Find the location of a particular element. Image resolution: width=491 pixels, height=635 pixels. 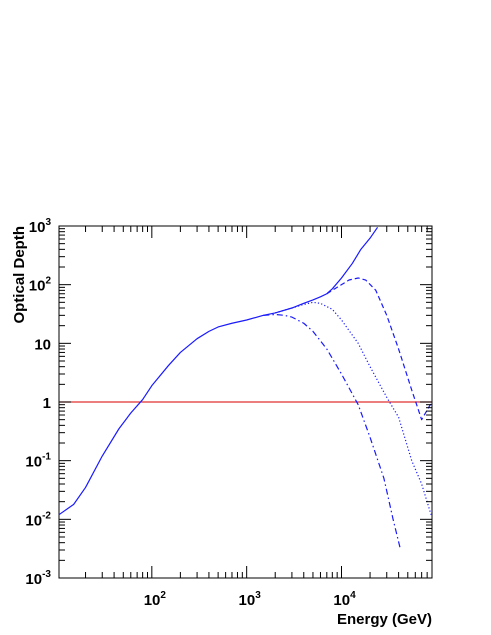

x-axis-title: Energy (GeV) is located at coordinates (384, 619).